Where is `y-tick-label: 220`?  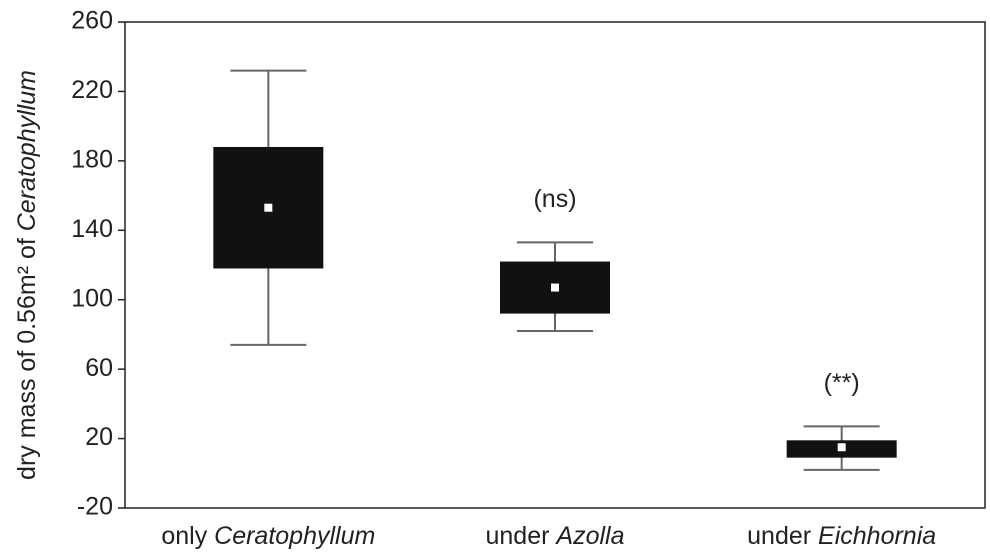 y-tick-label: 220 is located at coordinates (92, 90).